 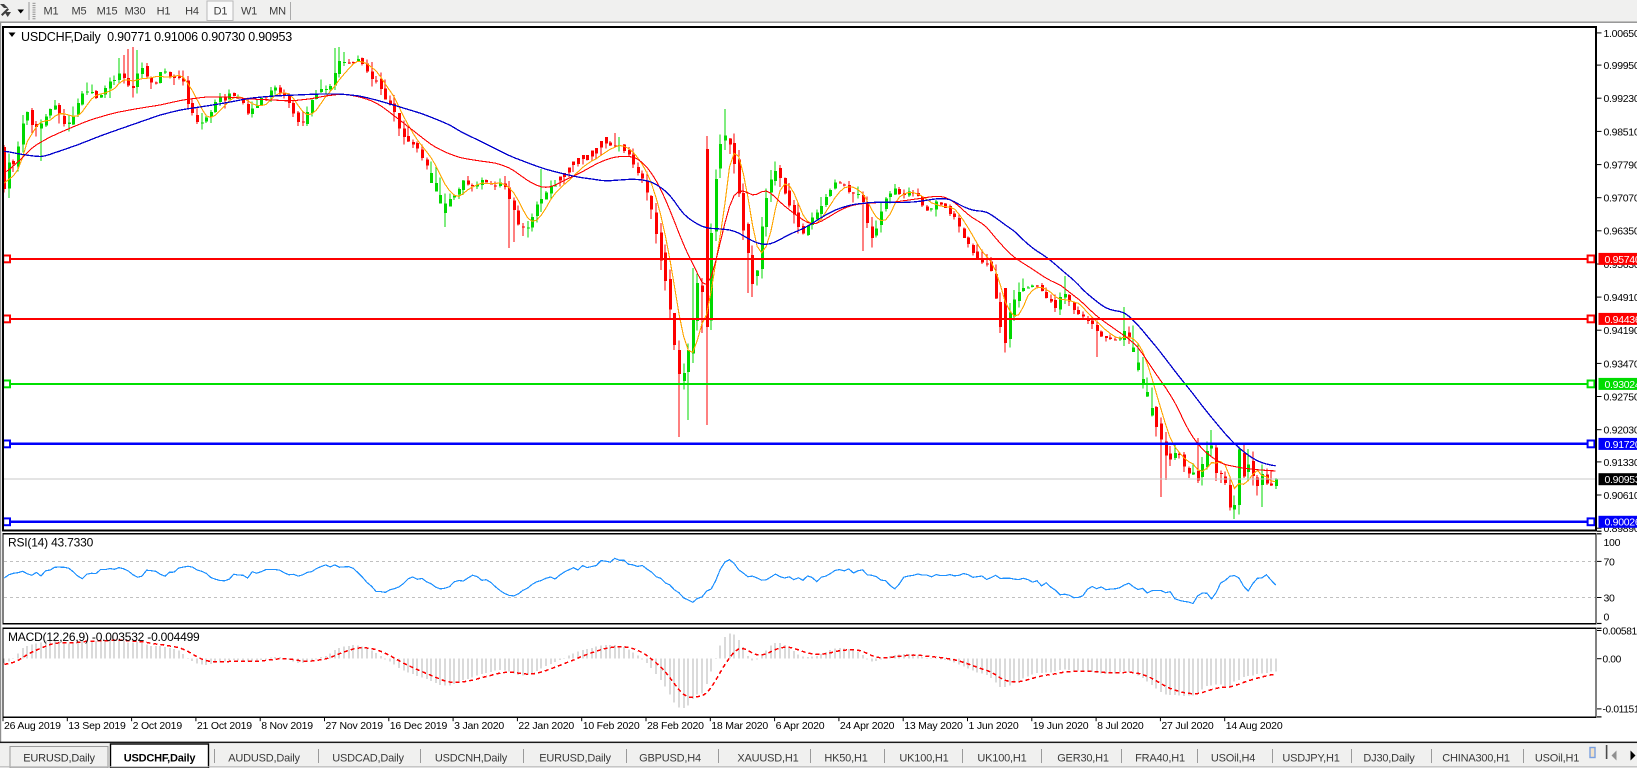 I want to click on svg-text: 13 Sep 2019, so click(x=97, y=726).